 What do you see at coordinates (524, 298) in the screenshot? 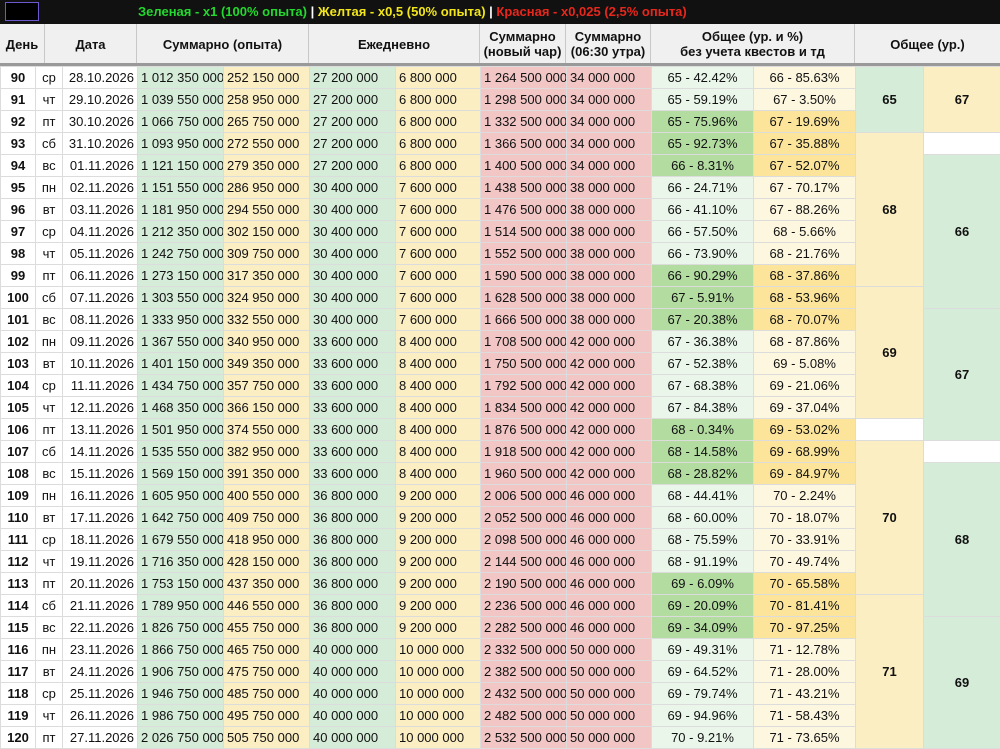
I see `sum-new-char-cell: 1 628 500 000` at bounding box center [524, 298].